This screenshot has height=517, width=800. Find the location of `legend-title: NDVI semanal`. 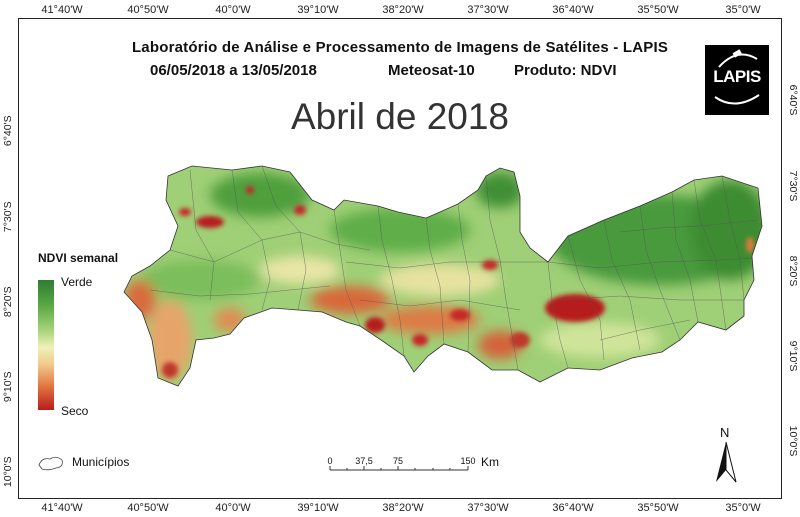

legend-title: NDVI semanal is located at coordinates (78, 258).